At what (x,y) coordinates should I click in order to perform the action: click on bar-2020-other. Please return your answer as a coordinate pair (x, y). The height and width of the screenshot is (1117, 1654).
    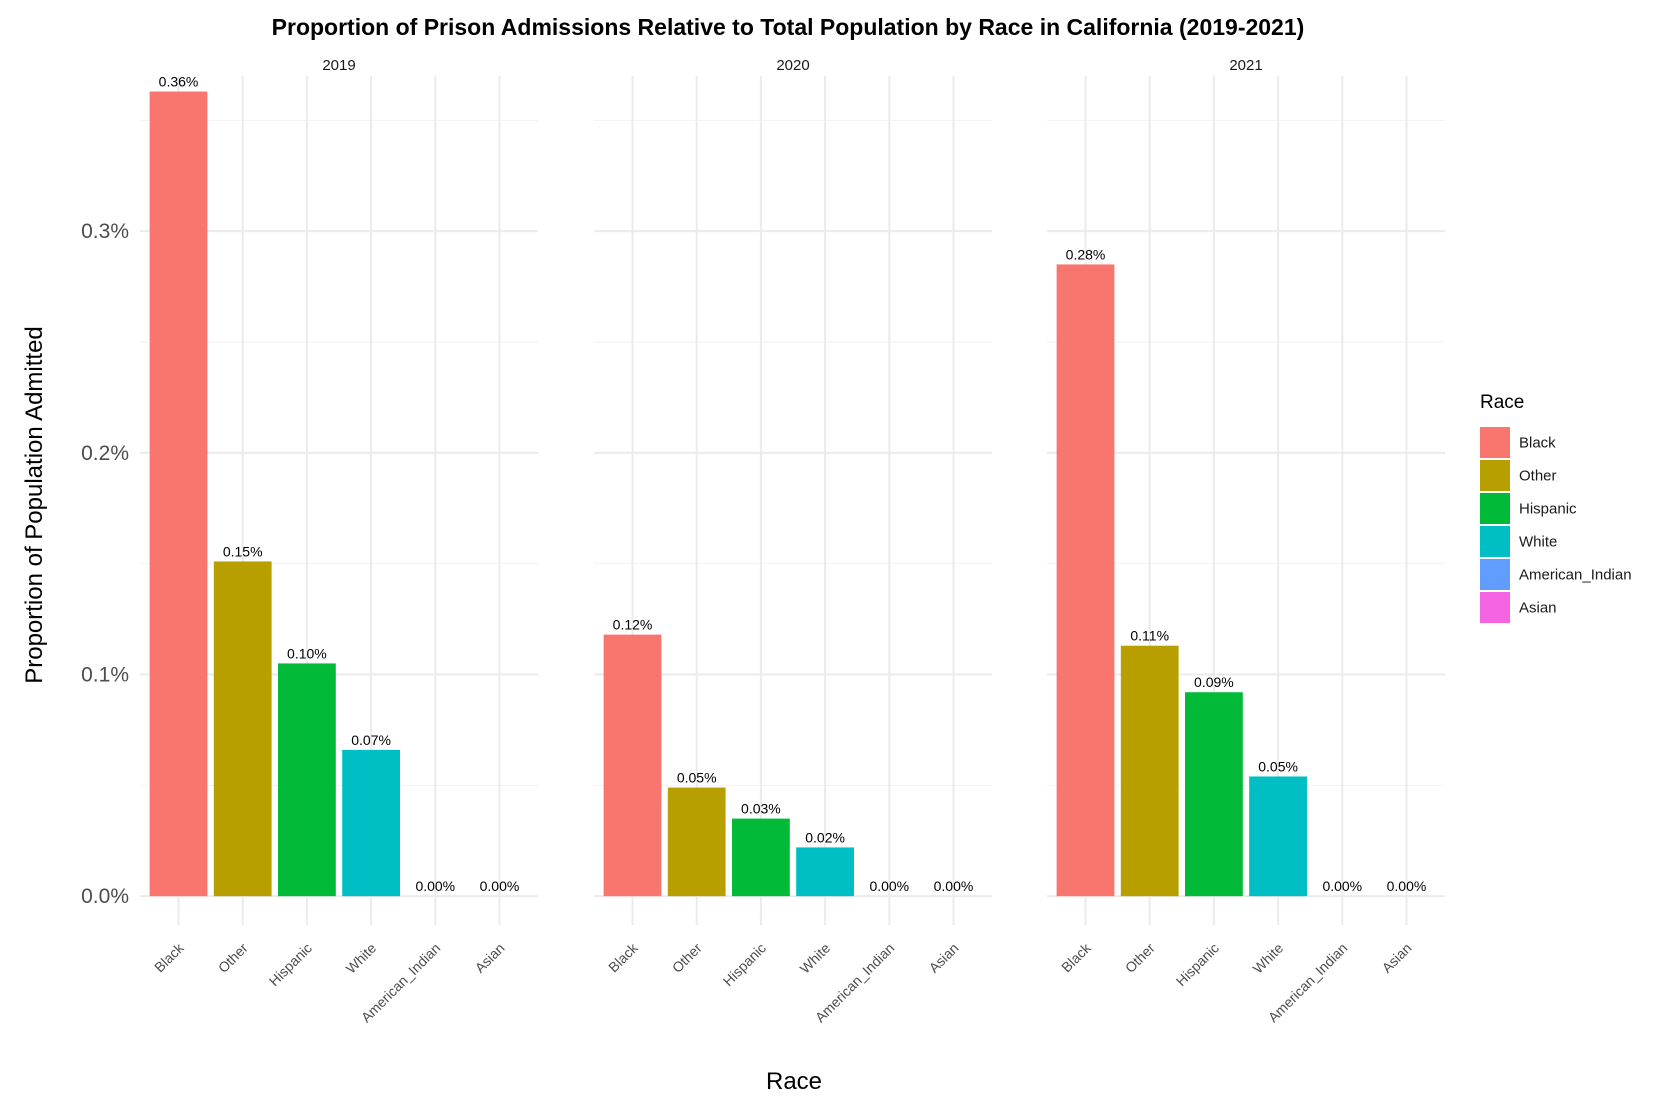
    Looking at the image, I should click on (696, 842).